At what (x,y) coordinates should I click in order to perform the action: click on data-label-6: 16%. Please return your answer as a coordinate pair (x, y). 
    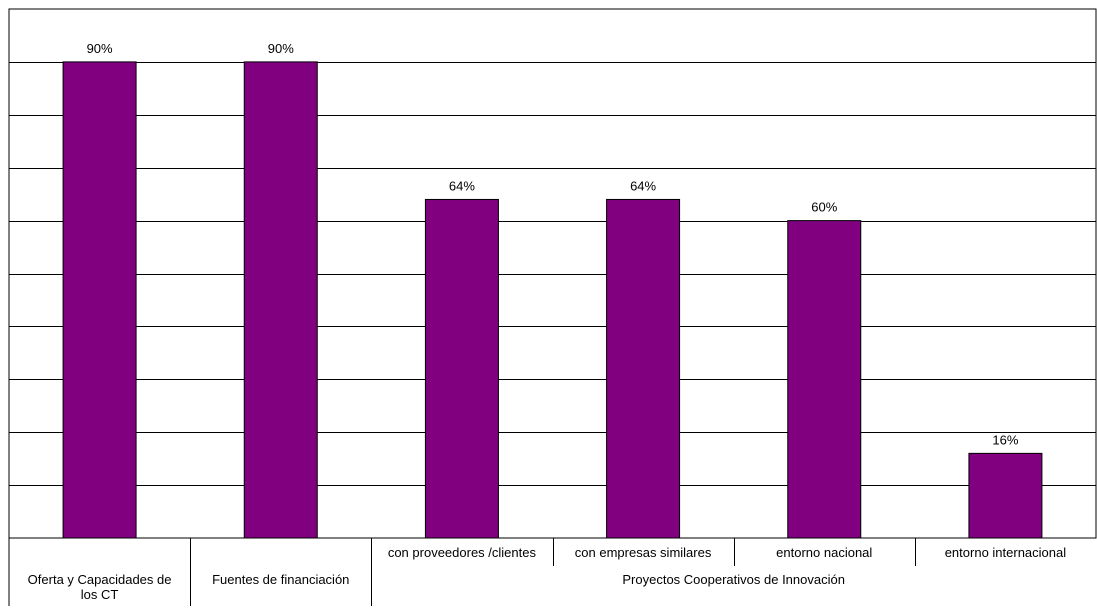
    Looking at the image, I should click on (1005, 439).